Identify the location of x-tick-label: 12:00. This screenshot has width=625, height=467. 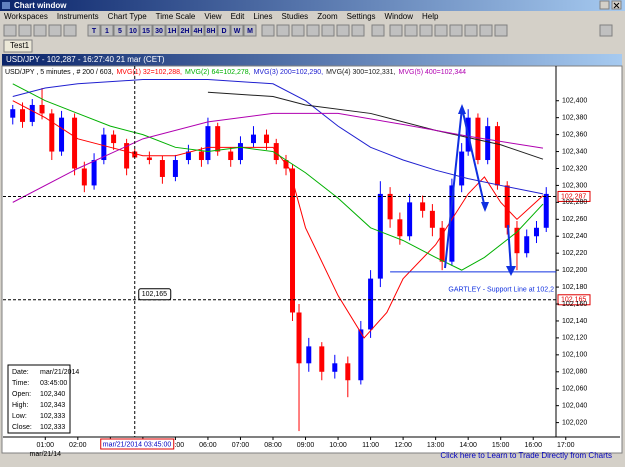
(403, 445).